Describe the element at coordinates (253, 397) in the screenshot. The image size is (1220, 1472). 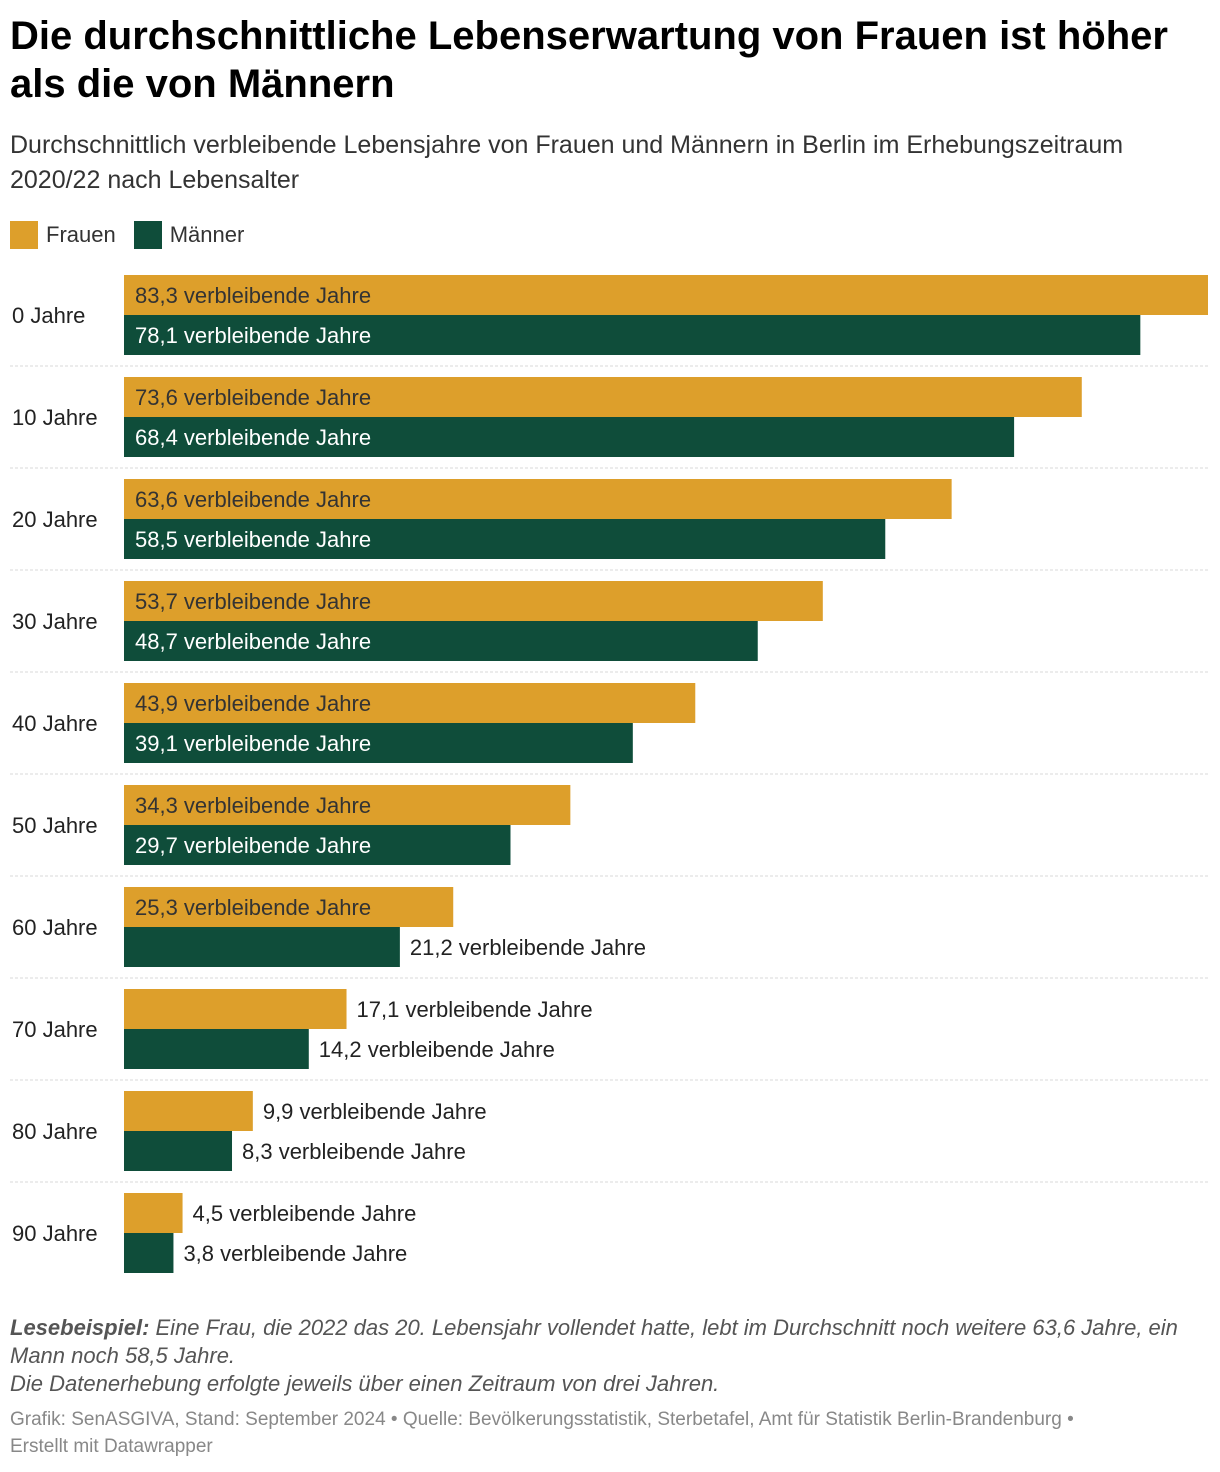
I see `value-label-frauen-10-jahre: 73,6 verbleibende Jahre` at that location.